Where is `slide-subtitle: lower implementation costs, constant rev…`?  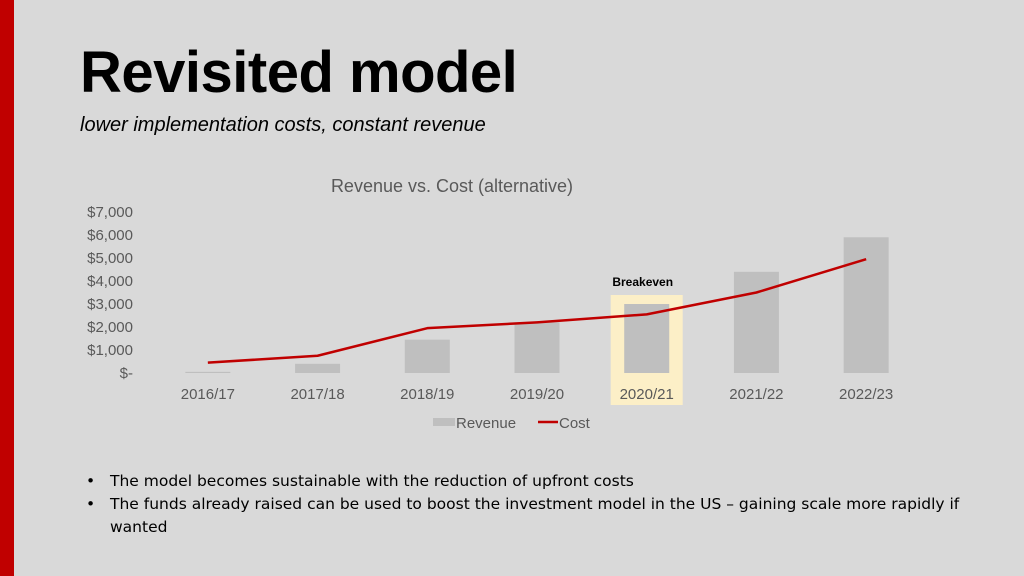 slide-subtitle: lower implementation costs, constant rev… is located at coordinates (283, 125).